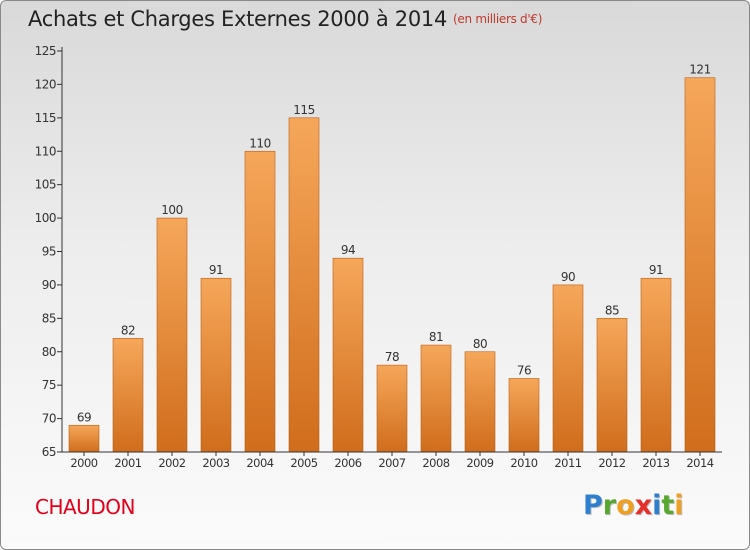 Image resolution: width=750 pixels, height=550 pixels. I want to click on chart-title-text: Achats et Charges Externes 2000 à 2014, so click(238, 19).